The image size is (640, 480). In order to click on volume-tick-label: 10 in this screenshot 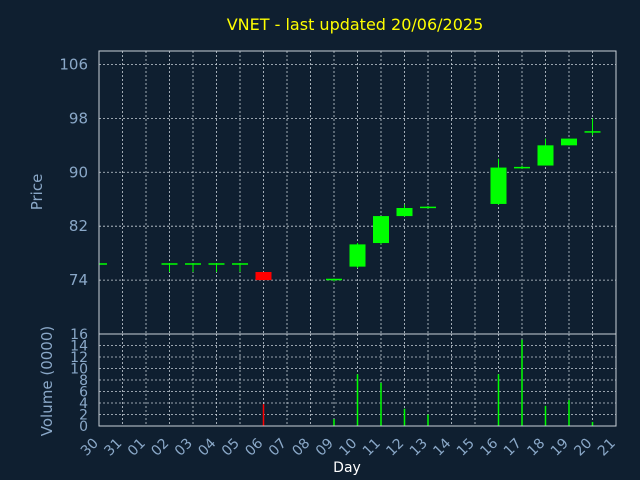, I will do `click(79, 370)`.